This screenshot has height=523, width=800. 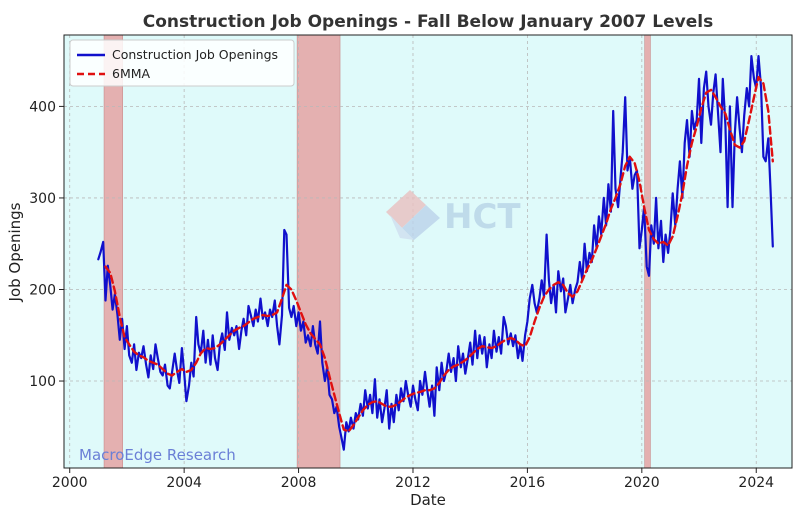 What do you see at coordinates (42, 199) in the screenshot?
I see `y-tick-label: 300` at bounding box center [42, 199].